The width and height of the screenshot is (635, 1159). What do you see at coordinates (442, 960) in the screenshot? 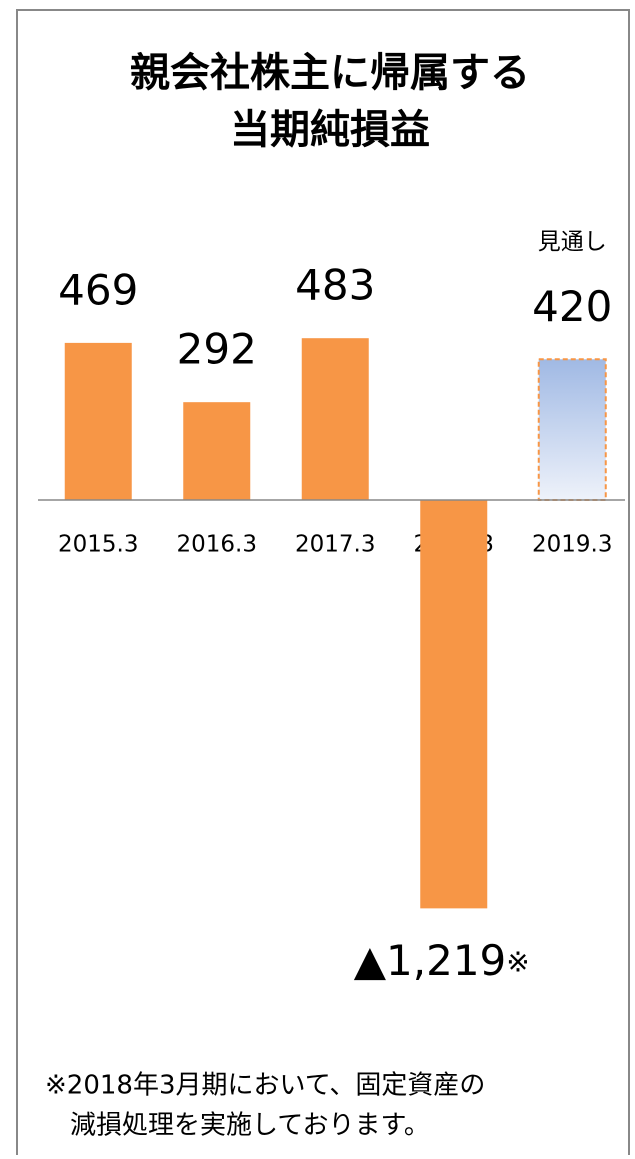
I see `value-label: ▲1,219※` at bounding box center [442, 960].